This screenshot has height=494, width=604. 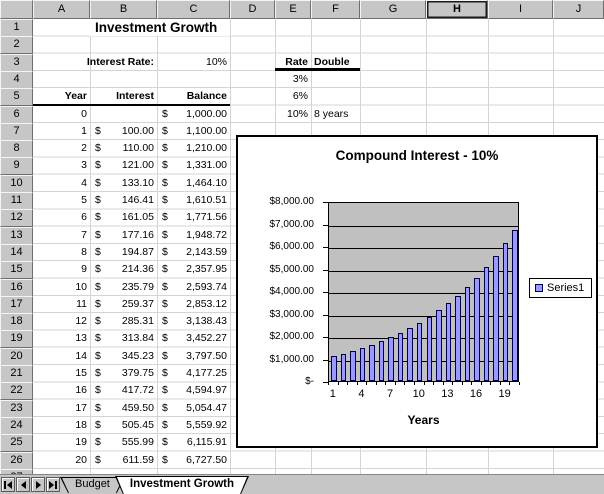 What do you see at coordinates (81, 459) in the screenshot?
I see `cell-year-20: 20` at bounding box center [81, 459].